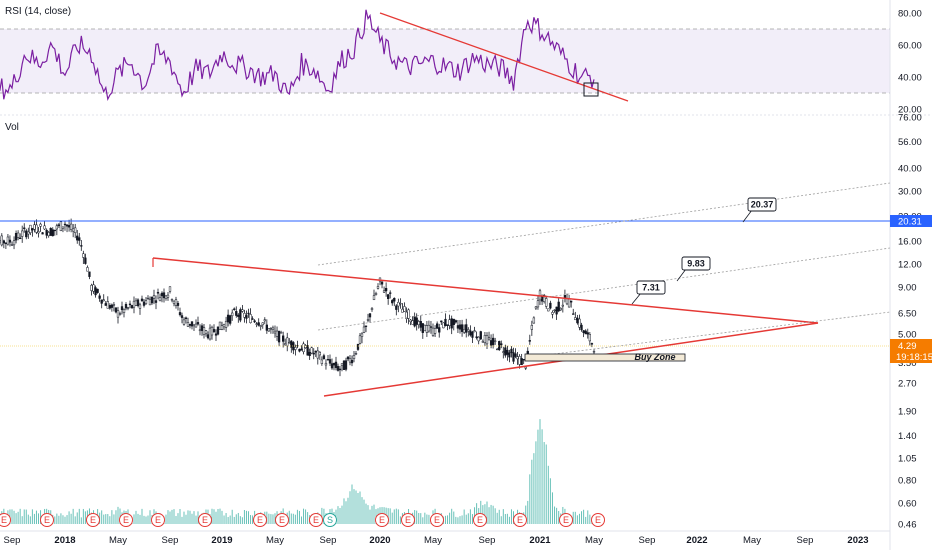 This screenshot has width=932, height=555. What do you see at coordinates (907, 459) in the screenshot?
I see `price-tick-label: 1.05` at bounding box center [907, 459].